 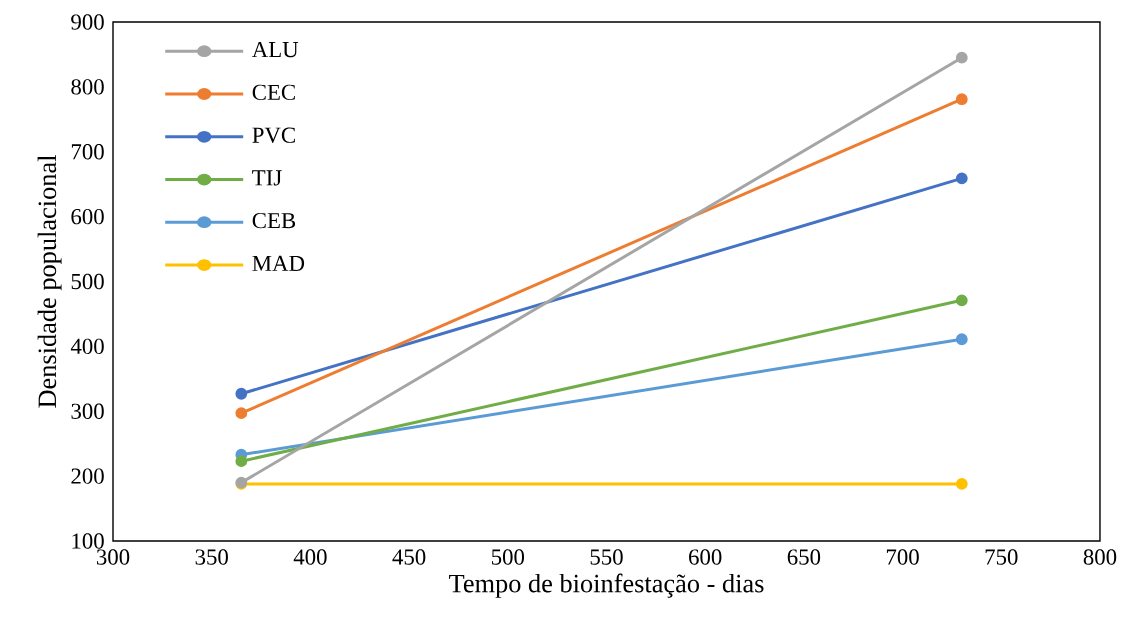 I want to click on y-tick-label: 800, so click(x=87, y=87).